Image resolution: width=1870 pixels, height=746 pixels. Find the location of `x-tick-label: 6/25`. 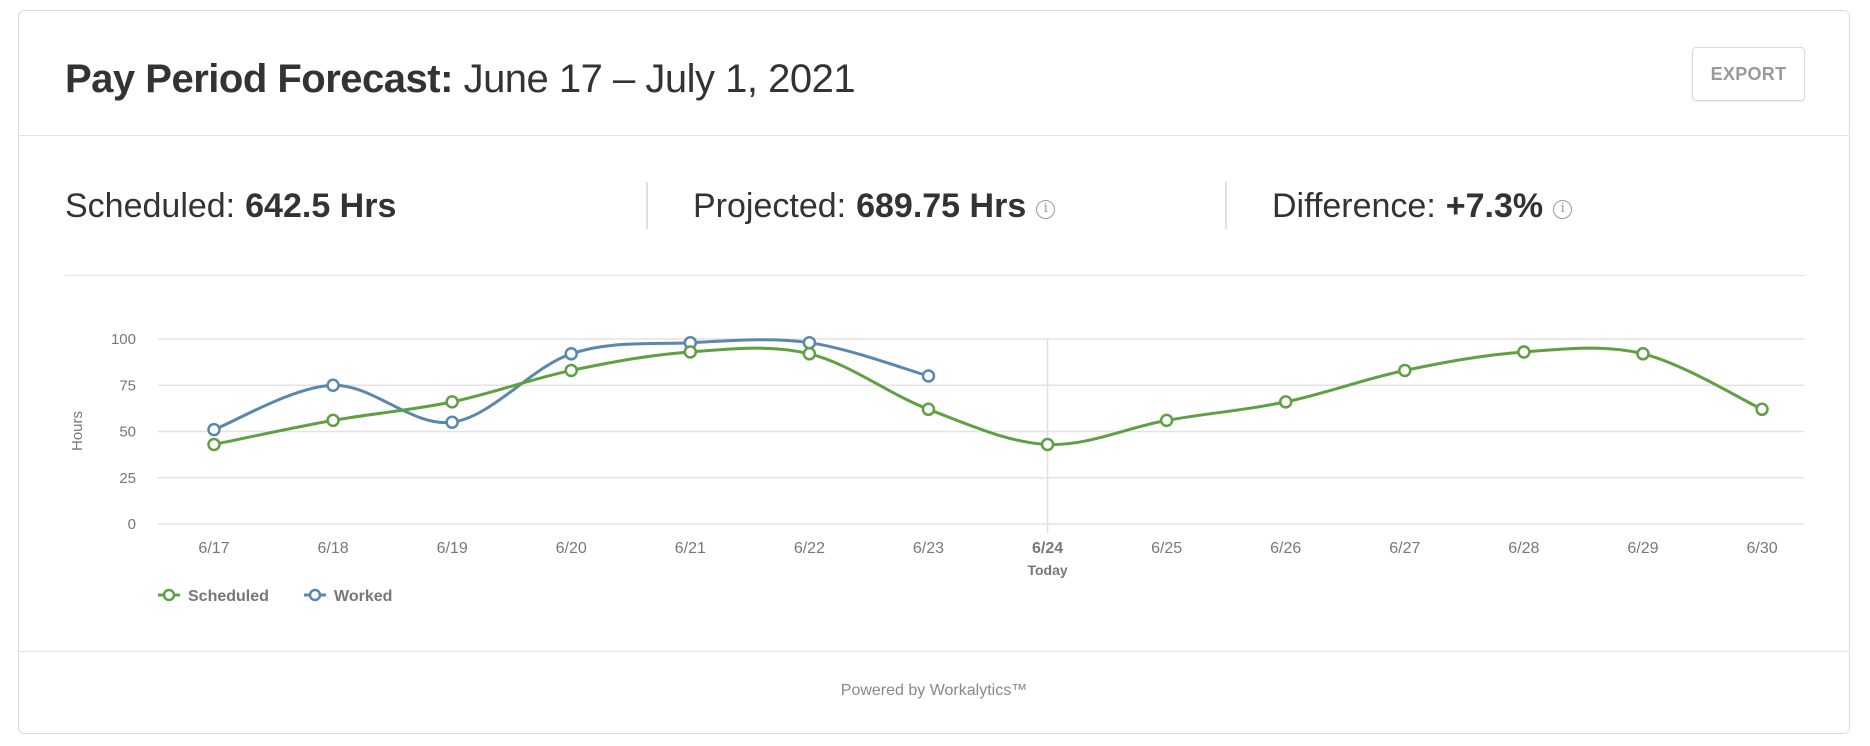

x-tick-label: 6/25 is located at coordinates (1166, 548).